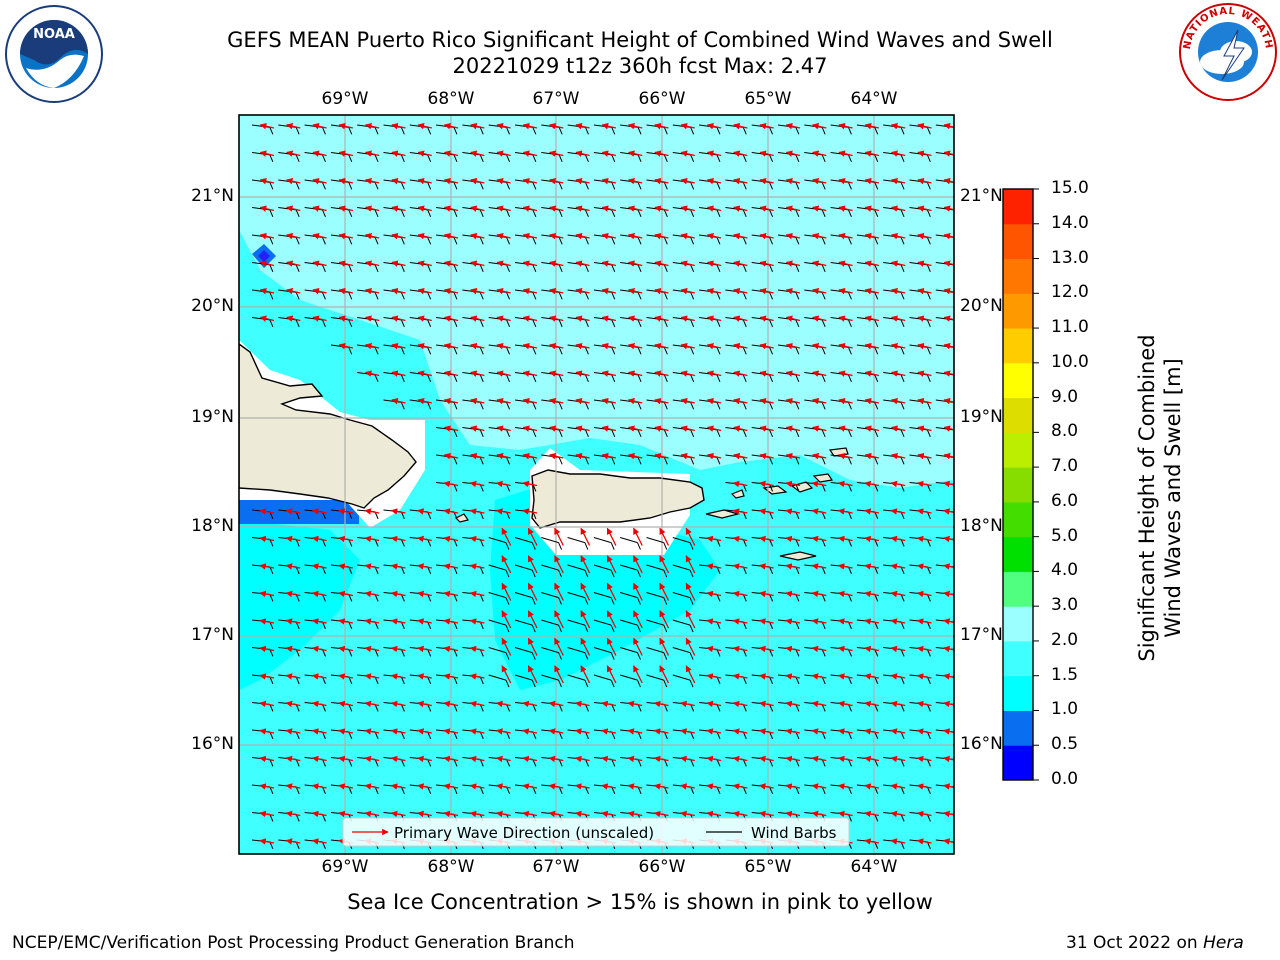  I want to click on lon-label-bottom: 69°W, so click(345, 867).